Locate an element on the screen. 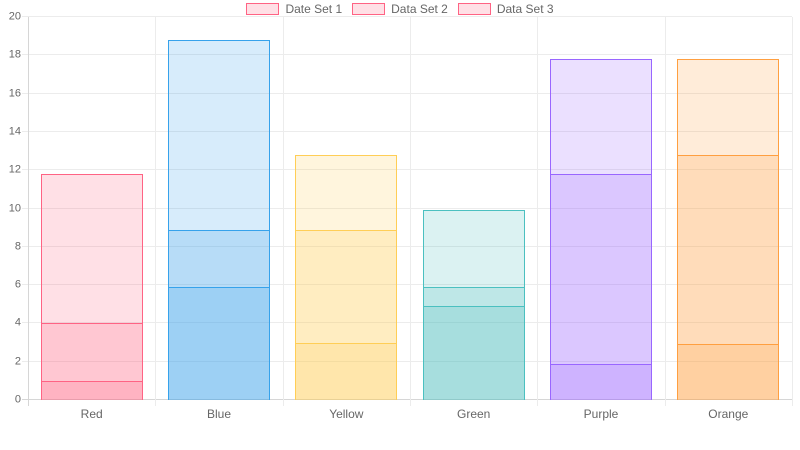 The width and height of the screenshot is (800, 450). y-tick-label: 6 is located at coordinates (17, 284).